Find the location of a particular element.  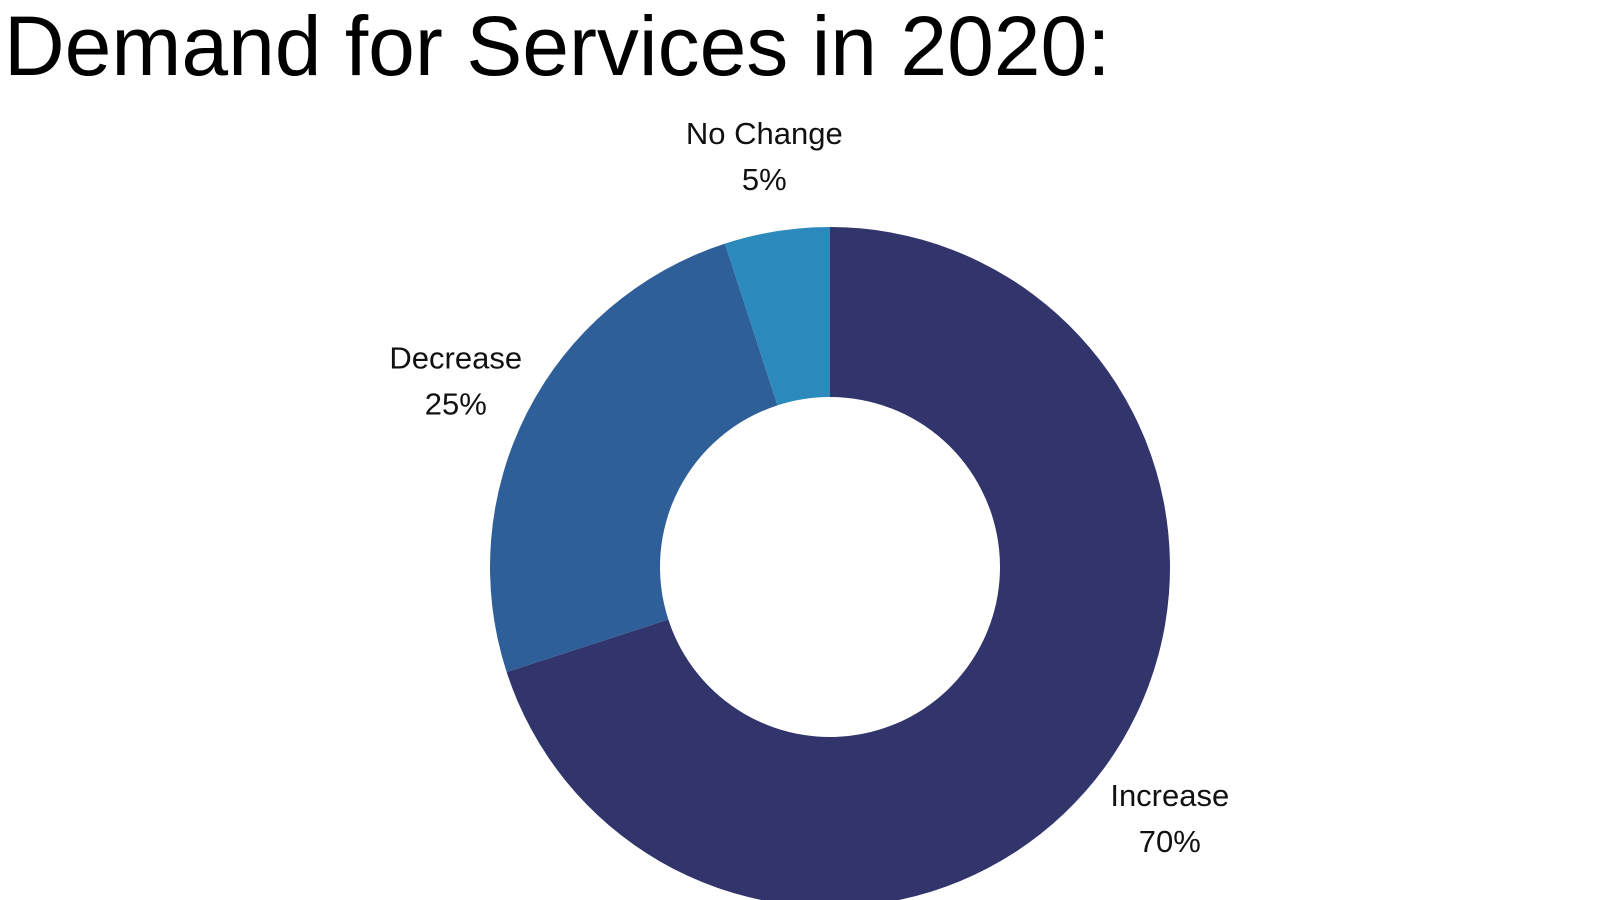

slice-value-no-change: 5% is located at coordinates (764, 179).